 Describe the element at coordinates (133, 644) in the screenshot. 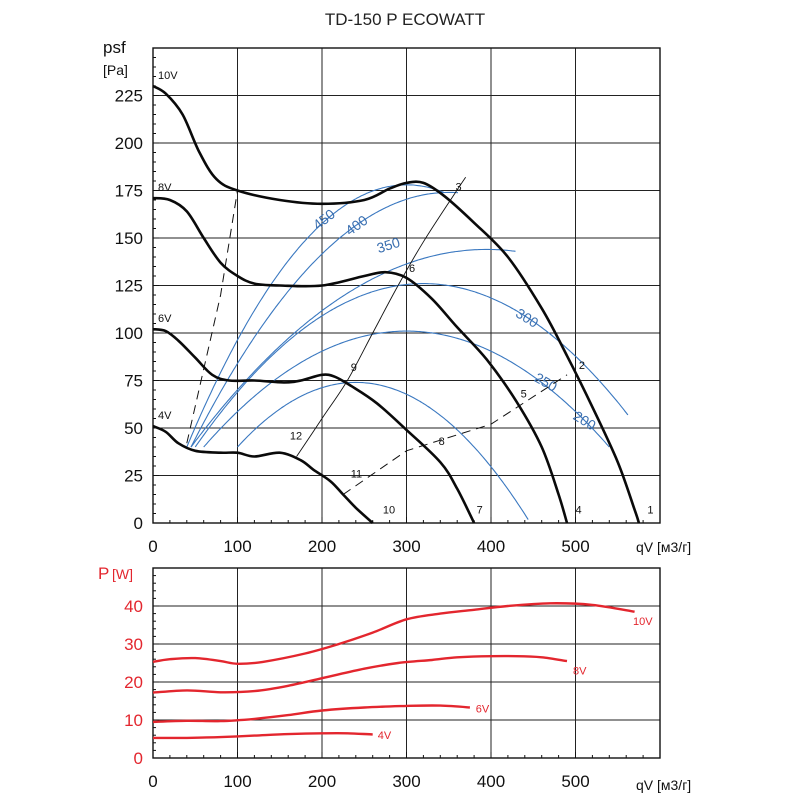

I see `lower-y-tick-label: 30` at that location.